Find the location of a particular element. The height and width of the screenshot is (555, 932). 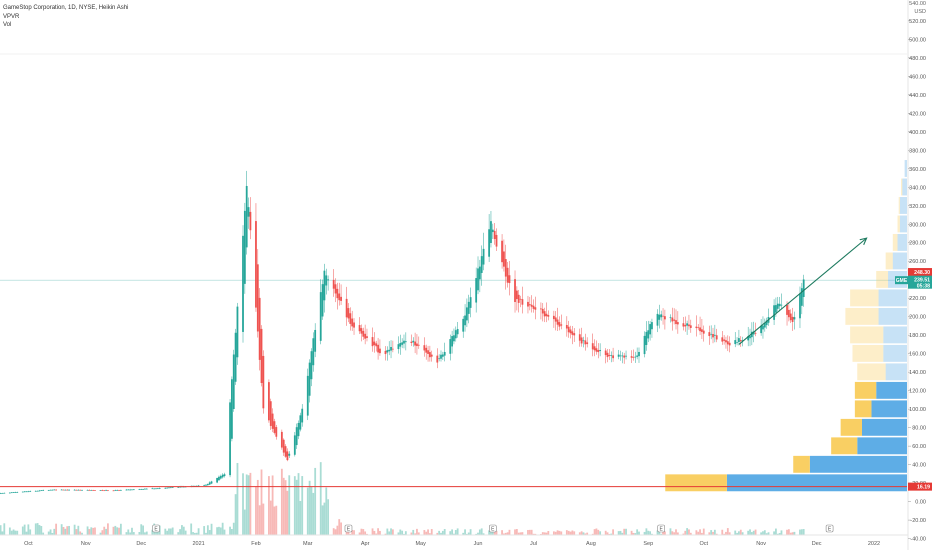

price-tick-label: 480.00 is located at coordinates (917, 59).